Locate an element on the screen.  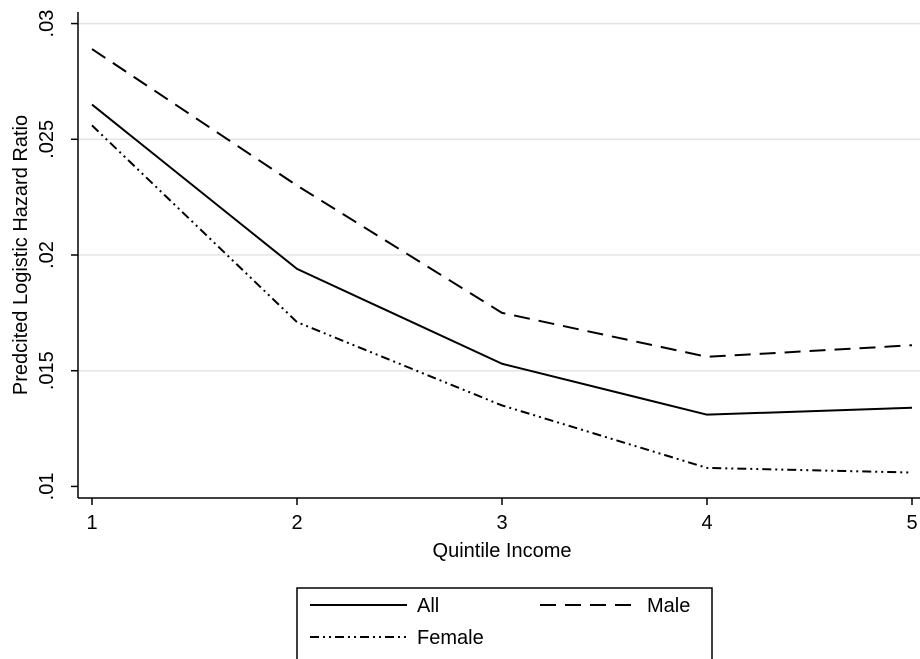
legend-label-all: All is located at coordinates (428, 606).